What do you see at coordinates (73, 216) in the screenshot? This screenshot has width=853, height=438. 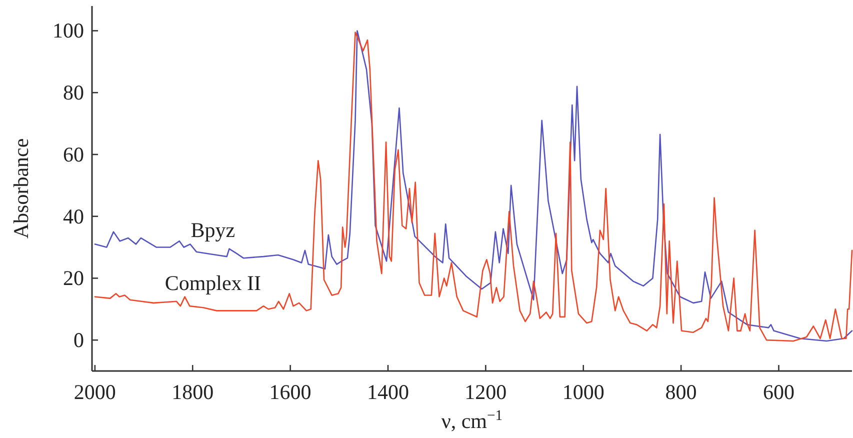 I see `y-tick-label: 40` at bounding box center [73, 216].